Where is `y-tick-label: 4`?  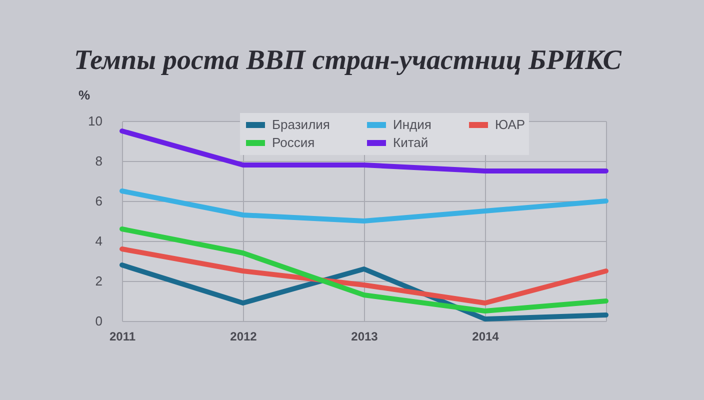
y-tick-label: 4 is located at coordinates (98, 241).